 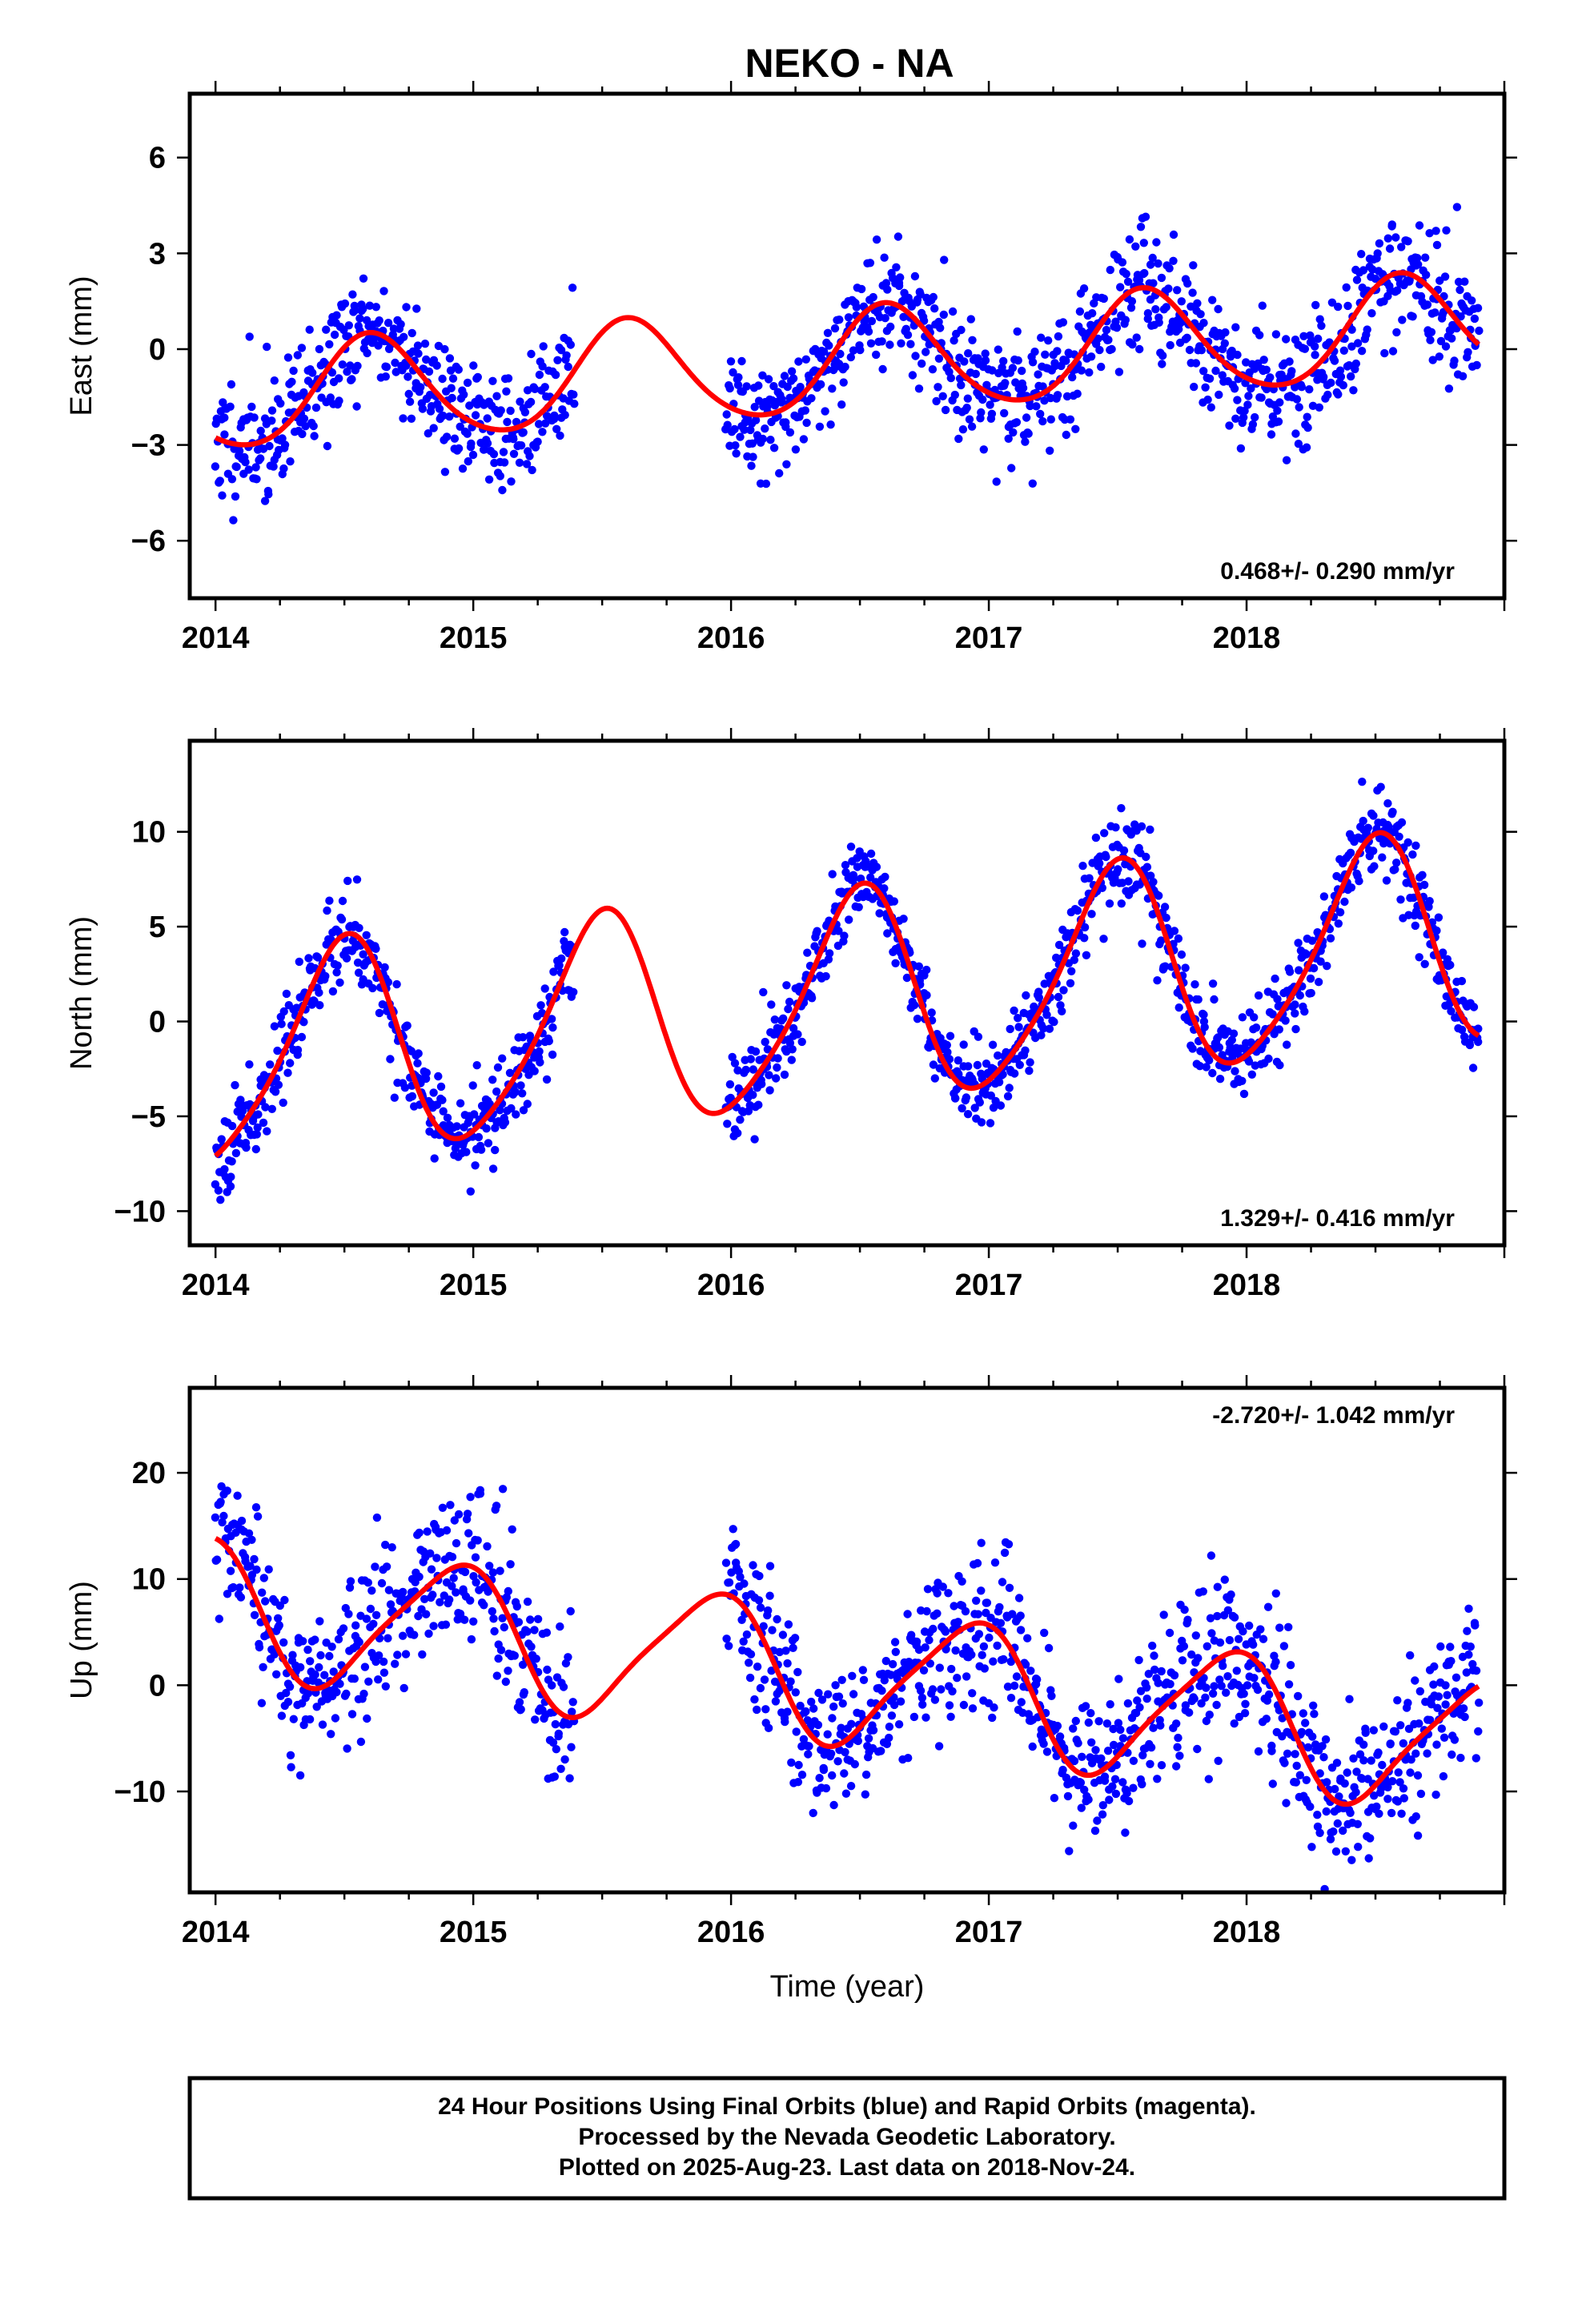 What do you see at coordinates (149, 833) in the screenshot?
I see `north-y-tick-label: 10` at bounding box center [149, 833].